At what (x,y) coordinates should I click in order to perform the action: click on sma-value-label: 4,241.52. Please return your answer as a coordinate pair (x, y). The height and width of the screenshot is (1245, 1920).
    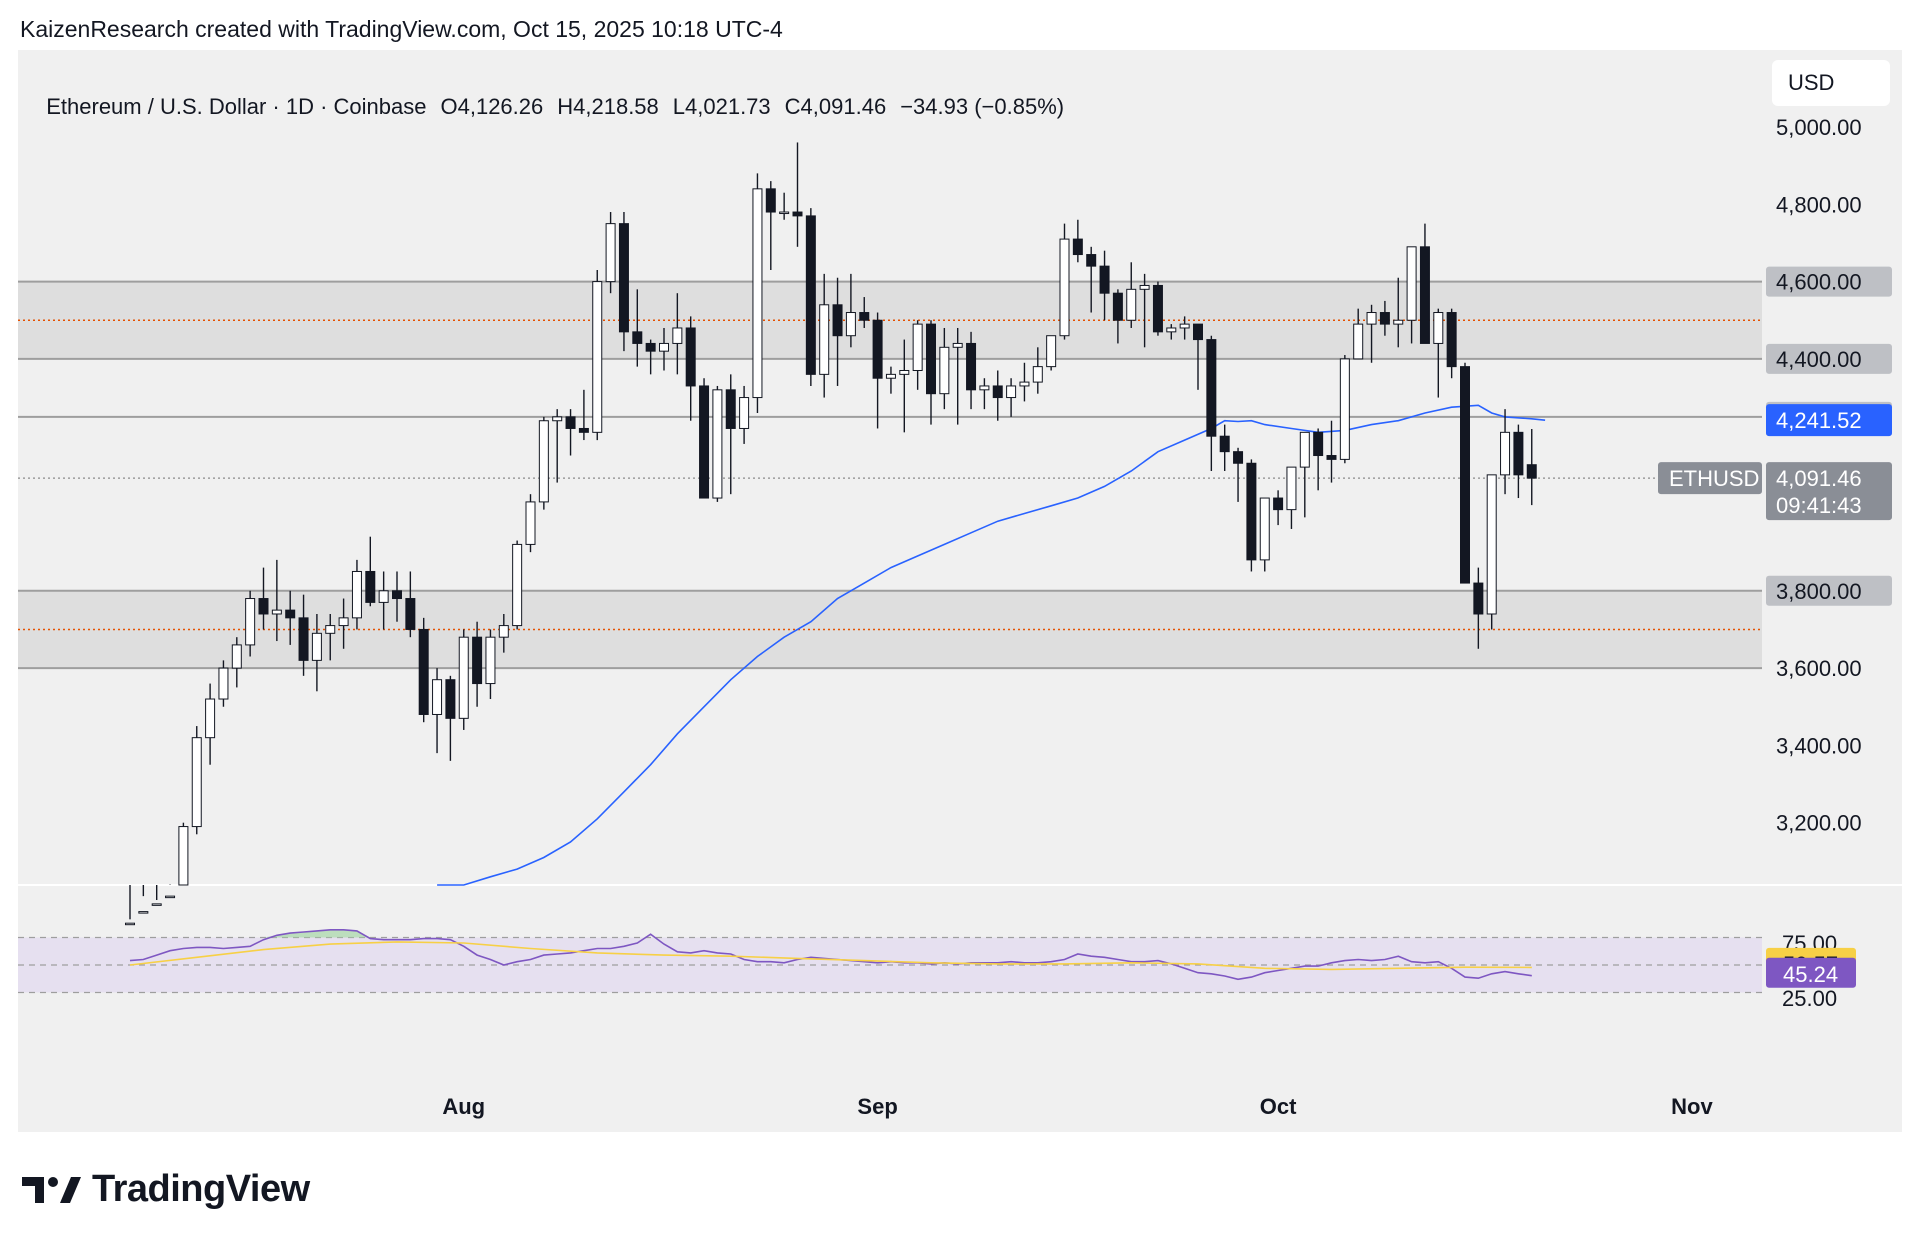
    Looking at the image, I should click on (1819, 420).